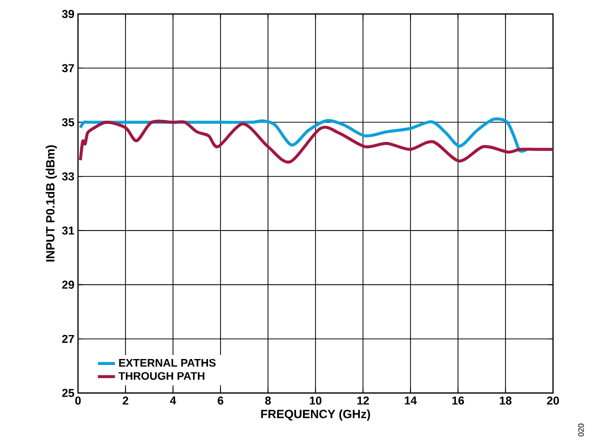 The image size is (590, 447). Describe the element at coordinates (221, 400) in the screenshot. I see `x-tick-label: 6` at that location.